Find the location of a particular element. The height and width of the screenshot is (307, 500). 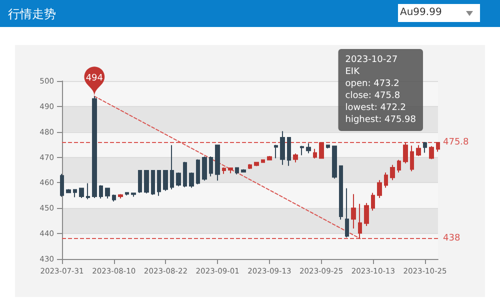

annotation: 494 is located at coordinates (95, 78).